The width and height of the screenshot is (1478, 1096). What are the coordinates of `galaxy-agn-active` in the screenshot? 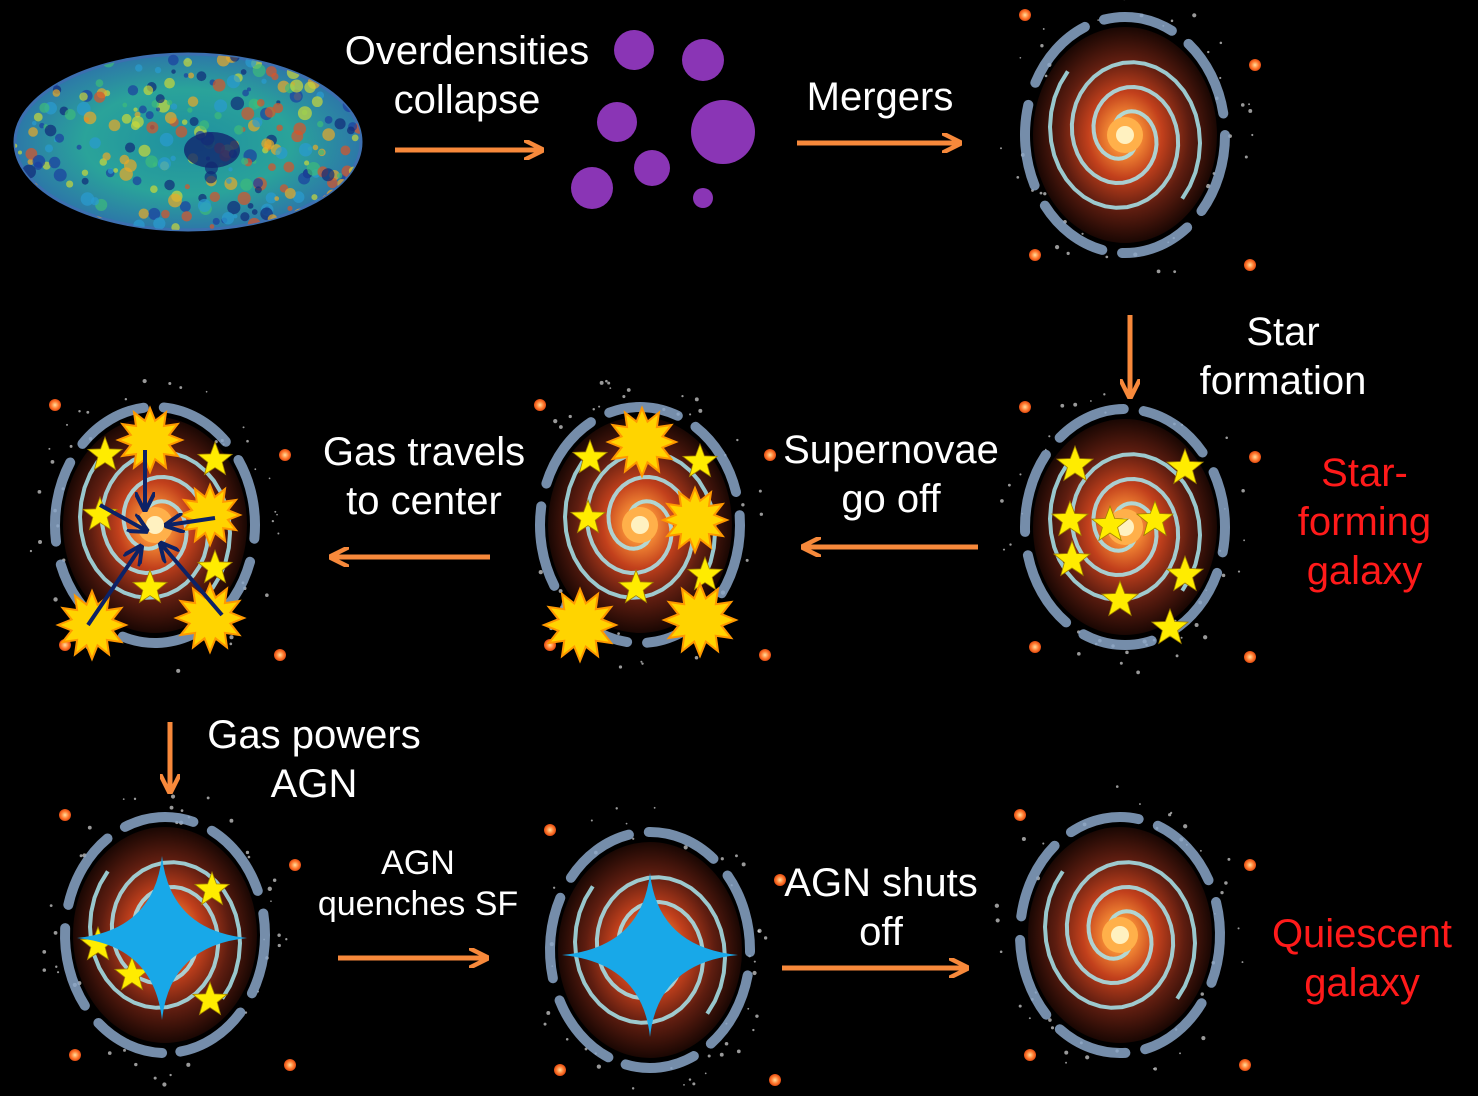 It's located at (171, 940).